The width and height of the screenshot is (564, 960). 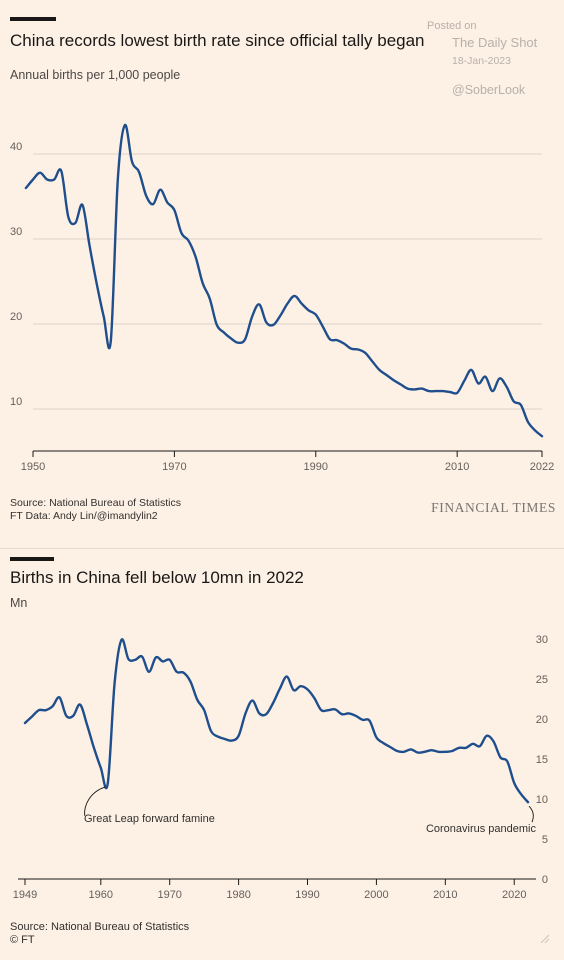 What do you see at coordinates (542, 760) in the screenshot?
I see `y-tick-label: 15` at bounding box center [542, 760].